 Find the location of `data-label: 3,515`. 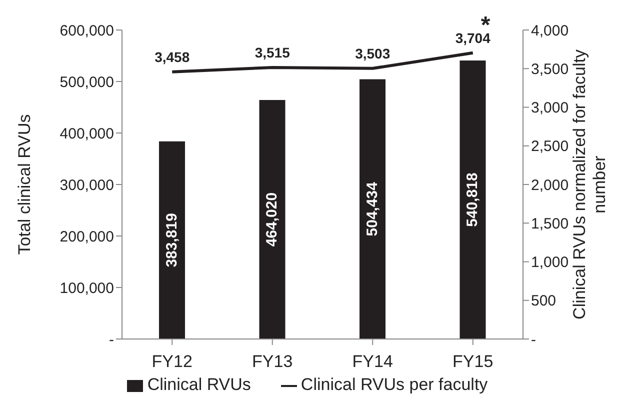

data-label: 3,515 is located at coordinates (272, 52).